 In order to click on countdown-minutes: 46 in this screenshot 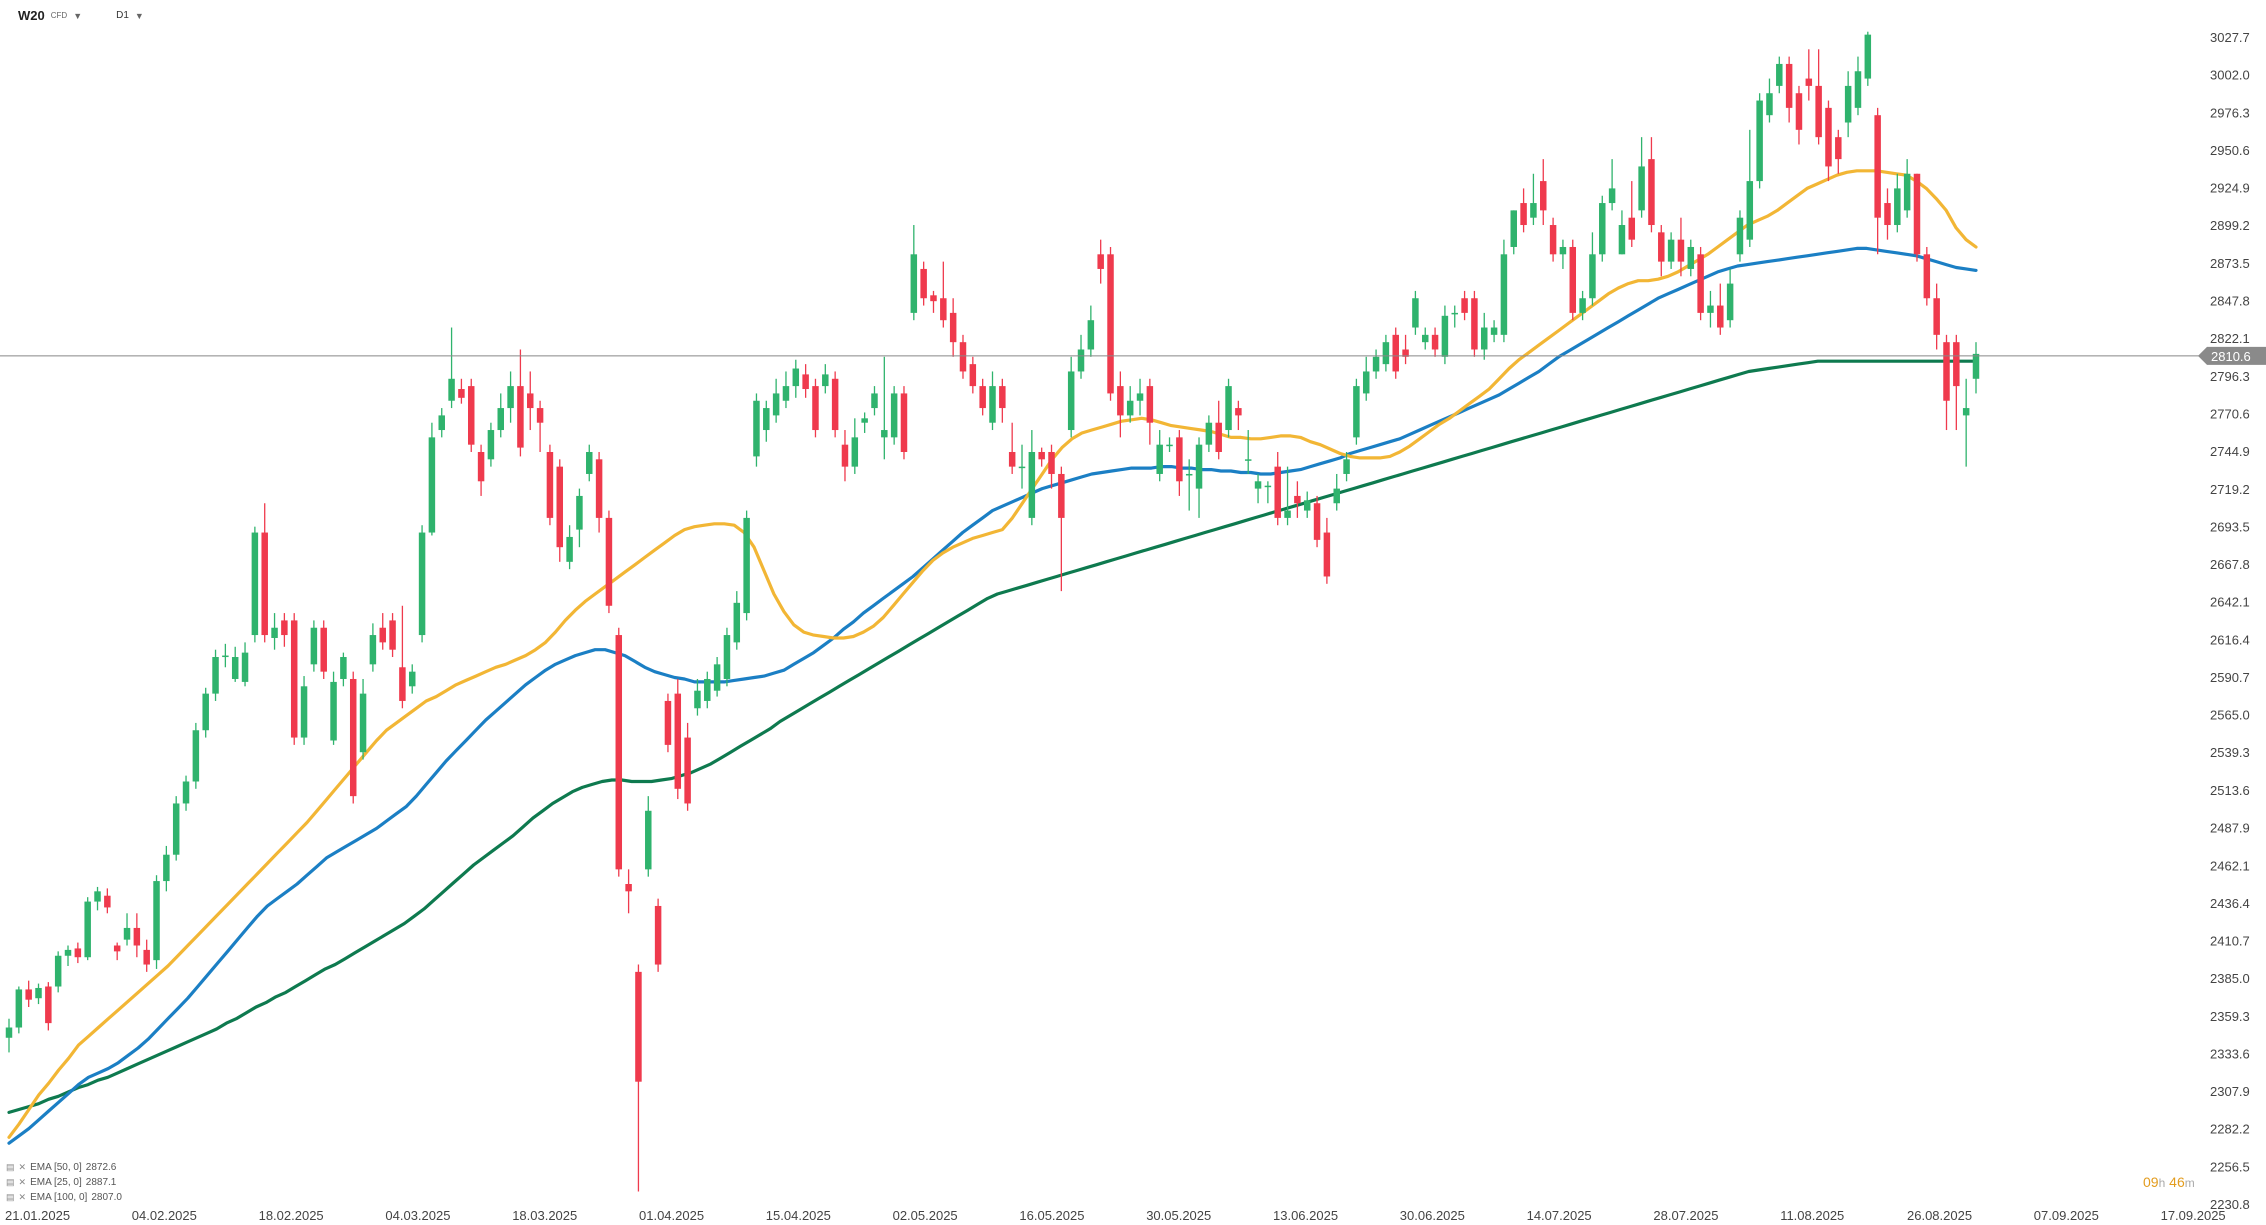, I will do `click(2177, 1182)`.